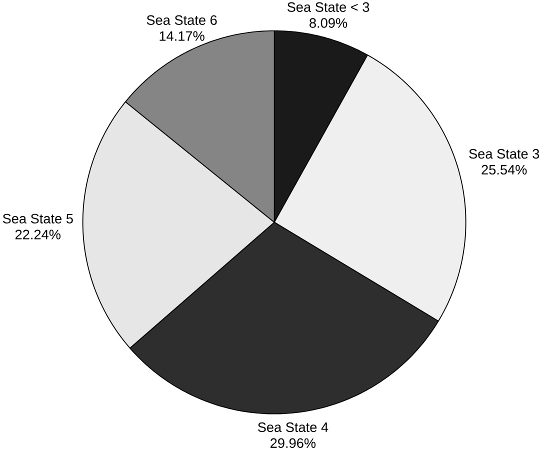  I want to click on slice-label: Sea State < 3, so click(328, 7).